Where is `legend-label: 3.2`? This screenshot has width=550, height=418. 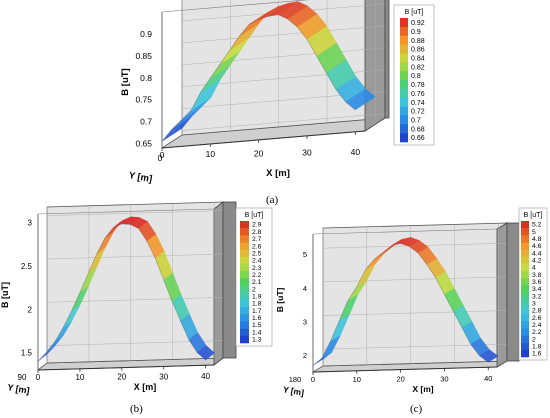
legend-label: 3.2 is located at coordinates (537, 296).